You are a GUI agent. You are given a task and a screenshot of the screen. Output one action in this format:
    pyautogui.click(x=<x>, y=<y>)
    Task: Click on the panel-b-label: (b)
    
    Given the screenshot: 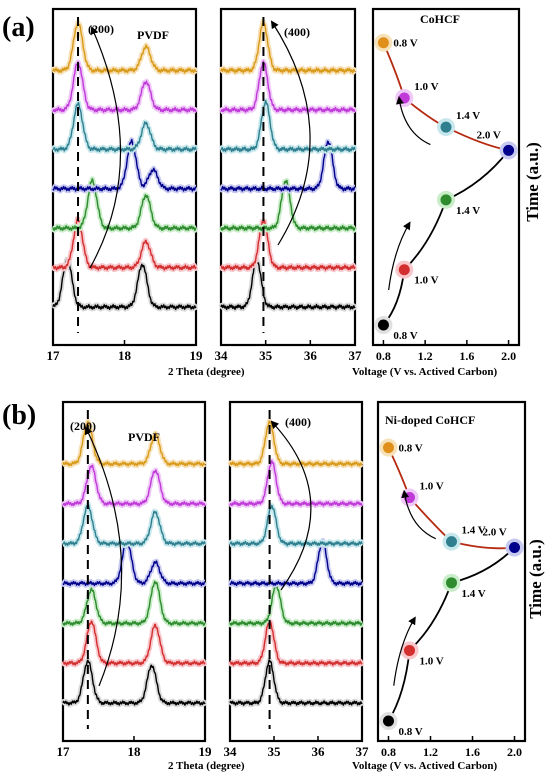 What is the action you would take?
    pyautogui.click(x=19, y=415)
    